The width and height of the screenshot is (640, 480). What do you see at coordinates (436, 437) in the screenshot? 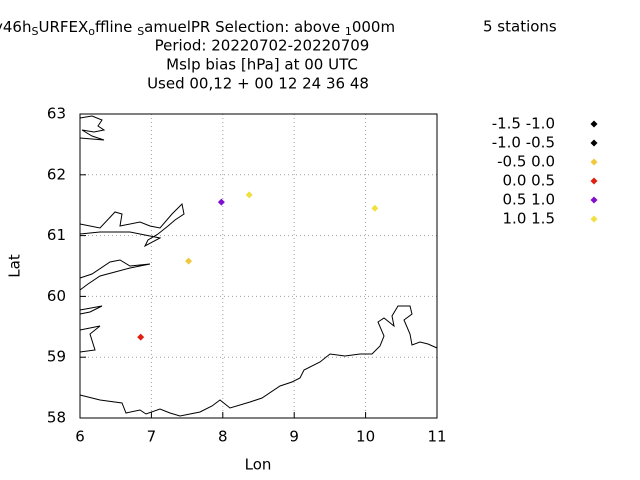
I see `x-tick-label: 11` at bounding box center [436, 437].